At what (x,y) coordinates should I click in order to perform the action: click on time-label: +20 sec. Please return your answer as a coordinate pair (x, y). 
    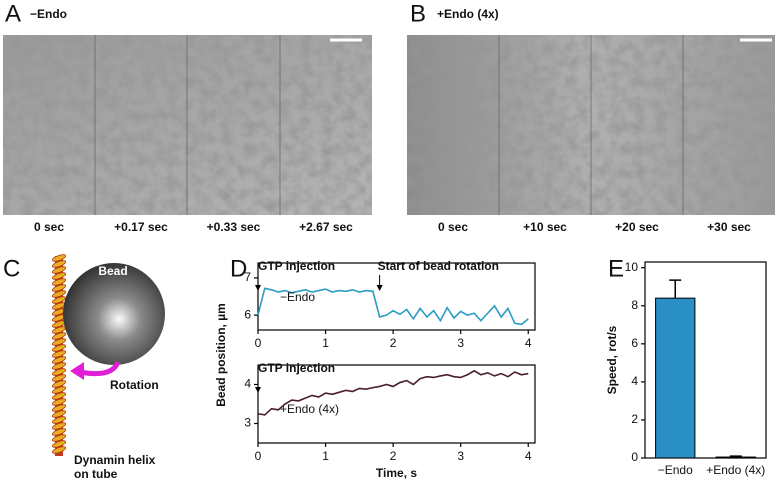
    Looking at the image, I should click on (637, 227).